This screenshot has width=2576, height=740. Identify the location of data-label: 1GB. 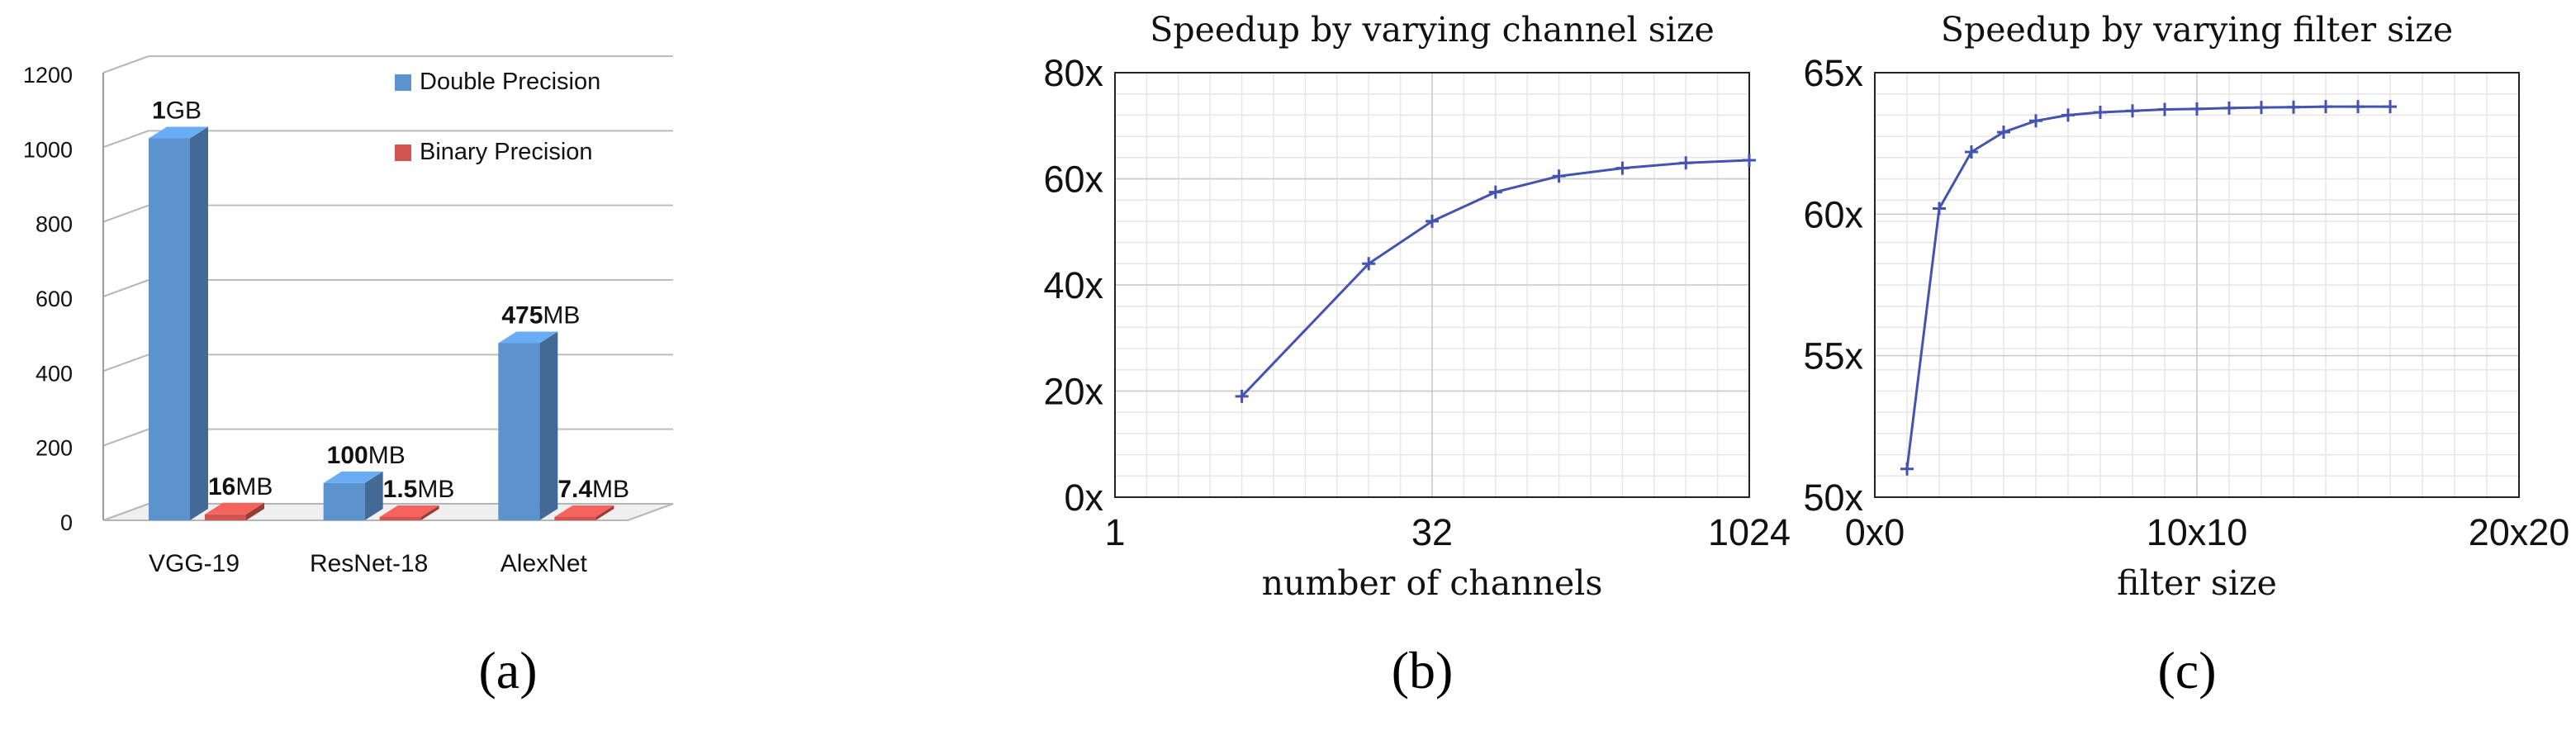
(177, 110).